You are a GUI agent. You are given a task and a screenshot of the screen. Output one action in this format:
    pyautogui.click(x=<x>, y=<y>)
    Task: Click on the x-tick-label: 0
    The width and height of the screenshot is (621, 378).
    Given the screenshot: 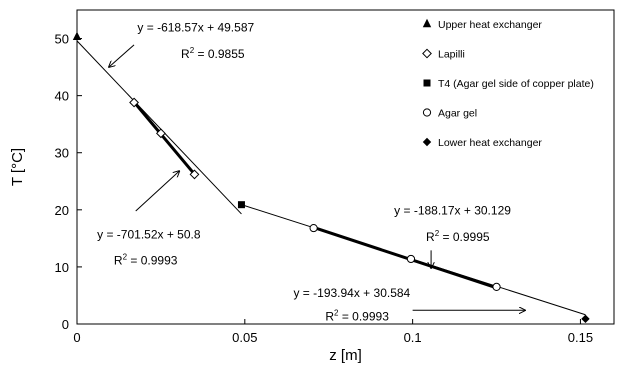 What is the action you would take?
    pyautogui.click(x=76, y=337)
    